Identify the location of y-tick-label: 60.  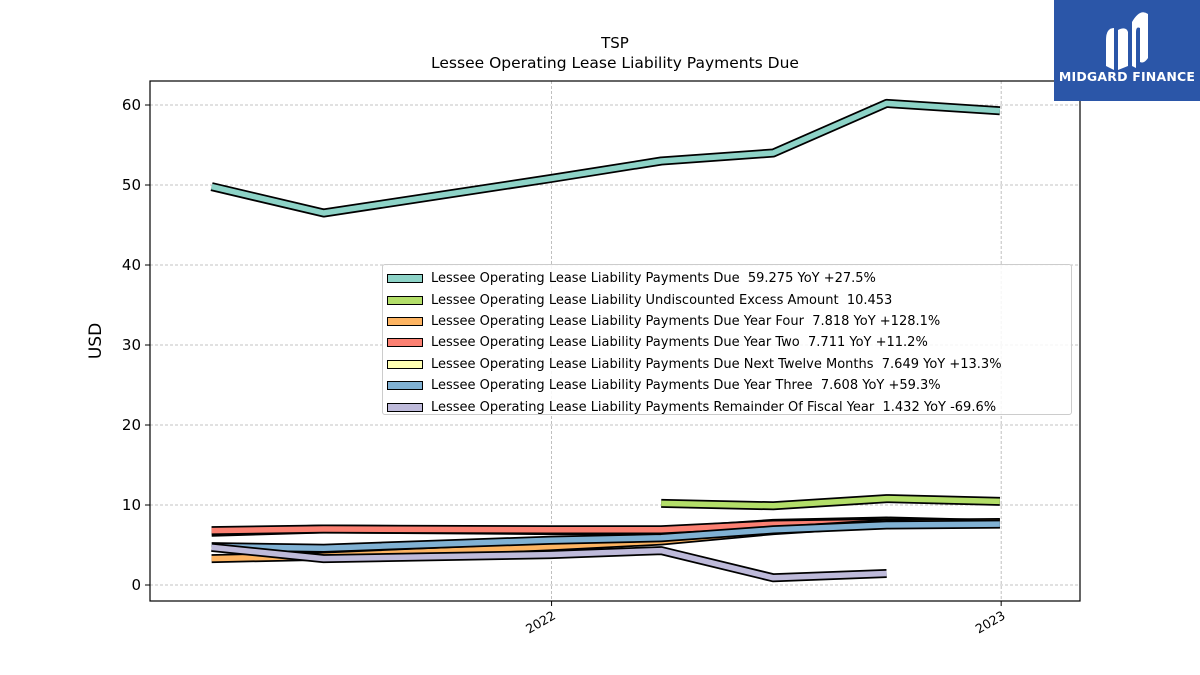
(131, 105).